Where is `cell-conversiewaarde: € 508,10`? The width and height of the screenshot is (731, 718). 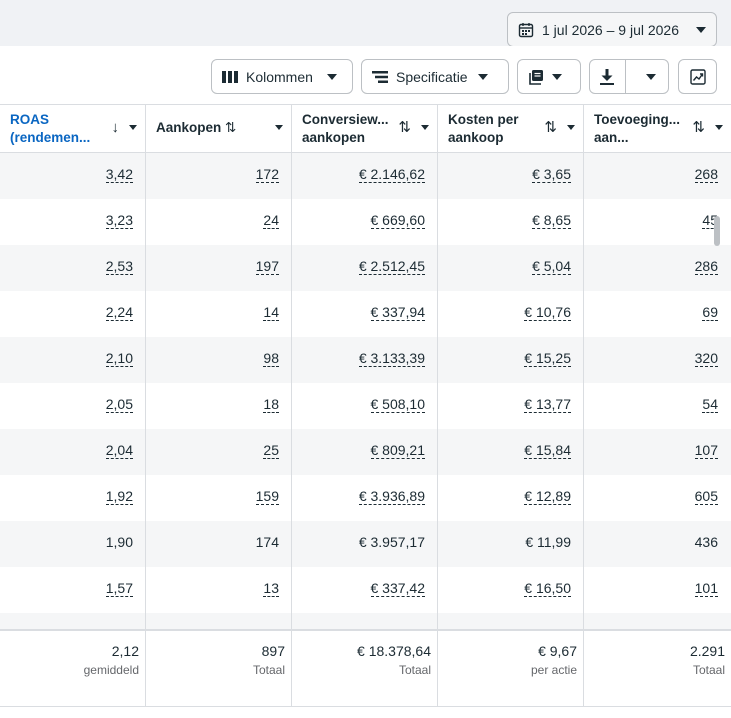 cell-conversiewaarde: € 508,10 is located at coordinates (365, 406).